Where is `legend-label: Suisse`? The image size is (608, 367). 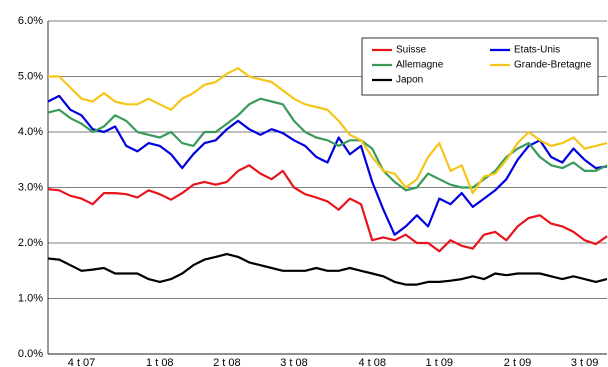
legend-label: Suisse is located at coordinates (411, 50).